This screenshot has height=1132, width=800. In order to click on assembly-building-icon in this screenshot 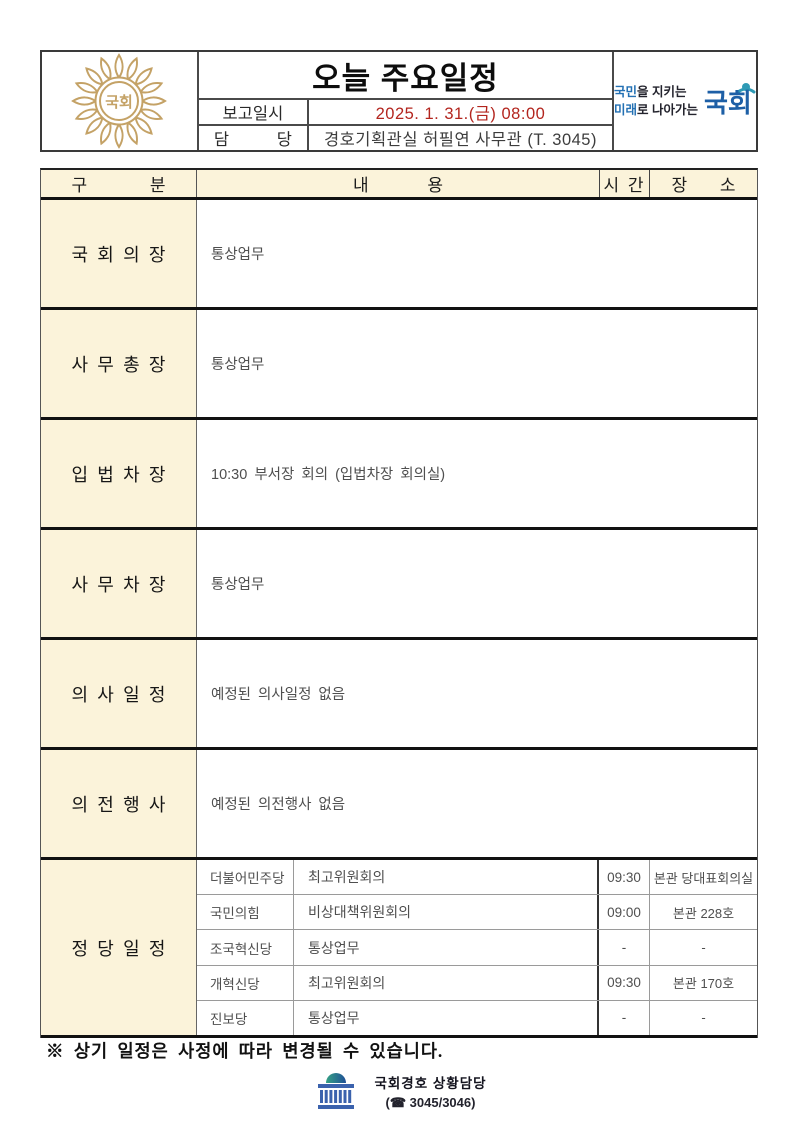, I will do `click(336, 1091)`.